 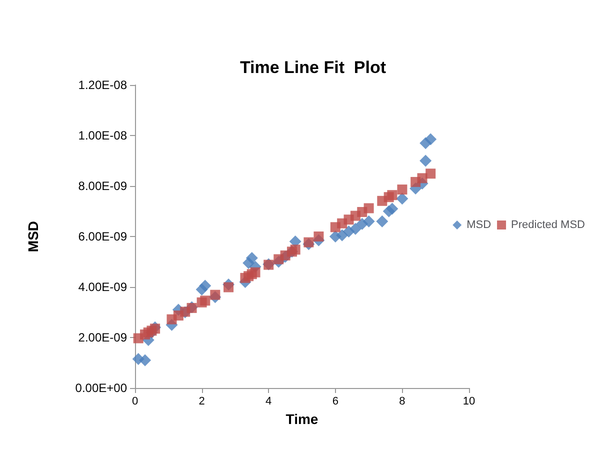 What do you see at coordinates (103, 337) in the screenshot?
I see `y-tick-label: 2.00E-09` at bounding box center [103, 337].